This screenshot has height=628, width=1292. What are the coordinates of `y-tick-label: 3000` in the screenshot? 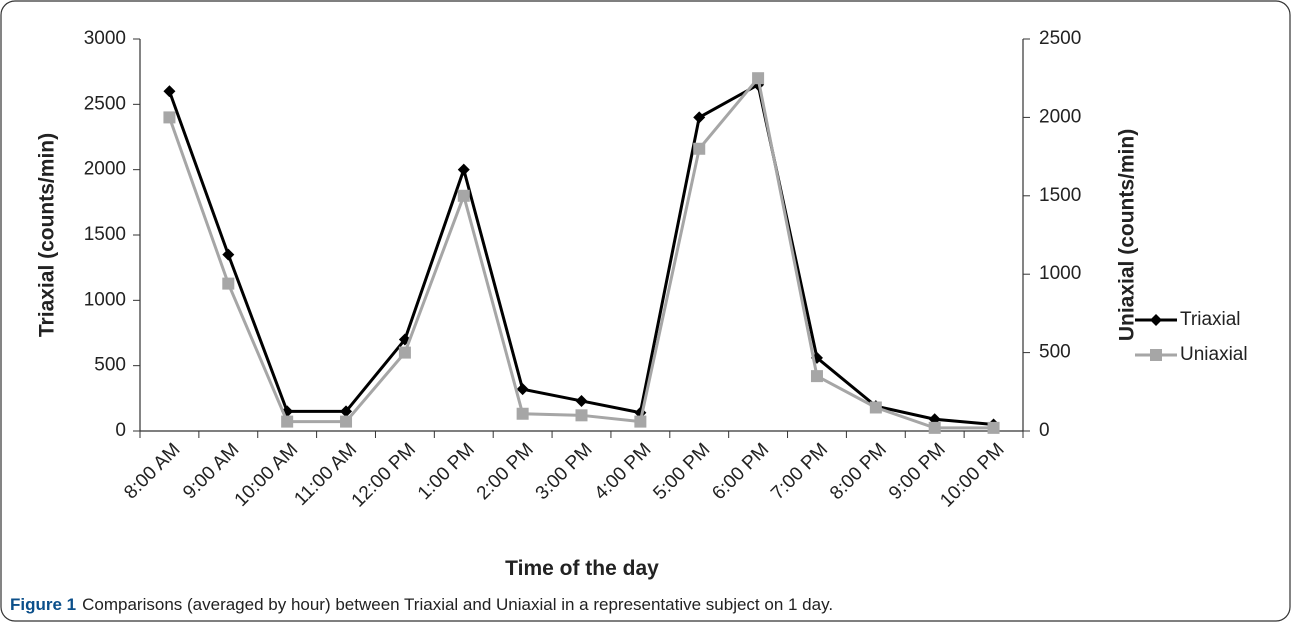 It's located at (105, 38).